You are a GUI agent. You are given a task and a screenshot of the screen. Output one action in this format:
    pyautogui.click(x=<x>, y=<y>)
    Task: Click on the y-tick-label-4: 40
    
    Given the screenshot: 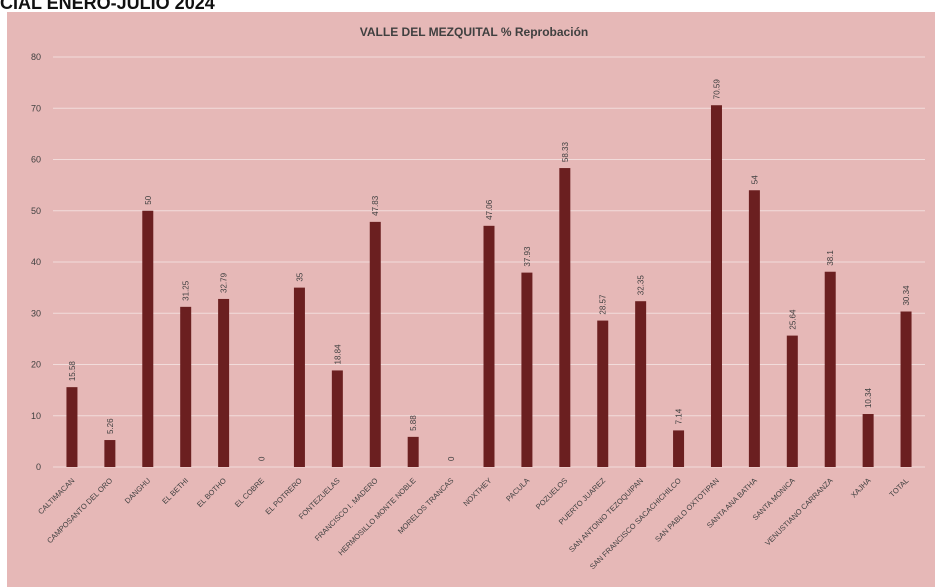 What is the action you would take?
    pyautogui.click(x=36, y=262)
    